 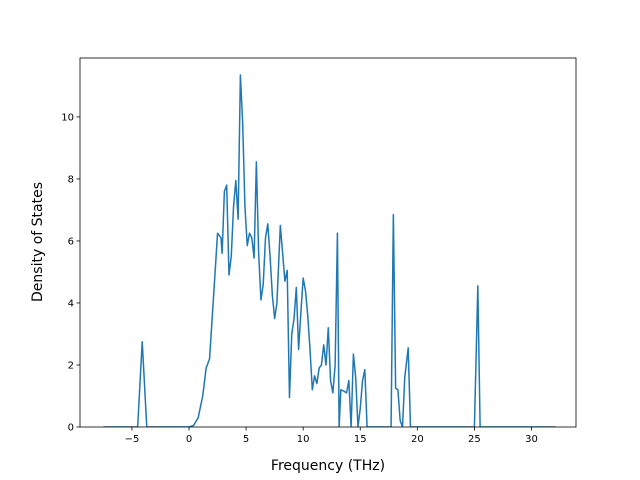 I want to click on x-tick-label: −5, so click(x=132, y=439).